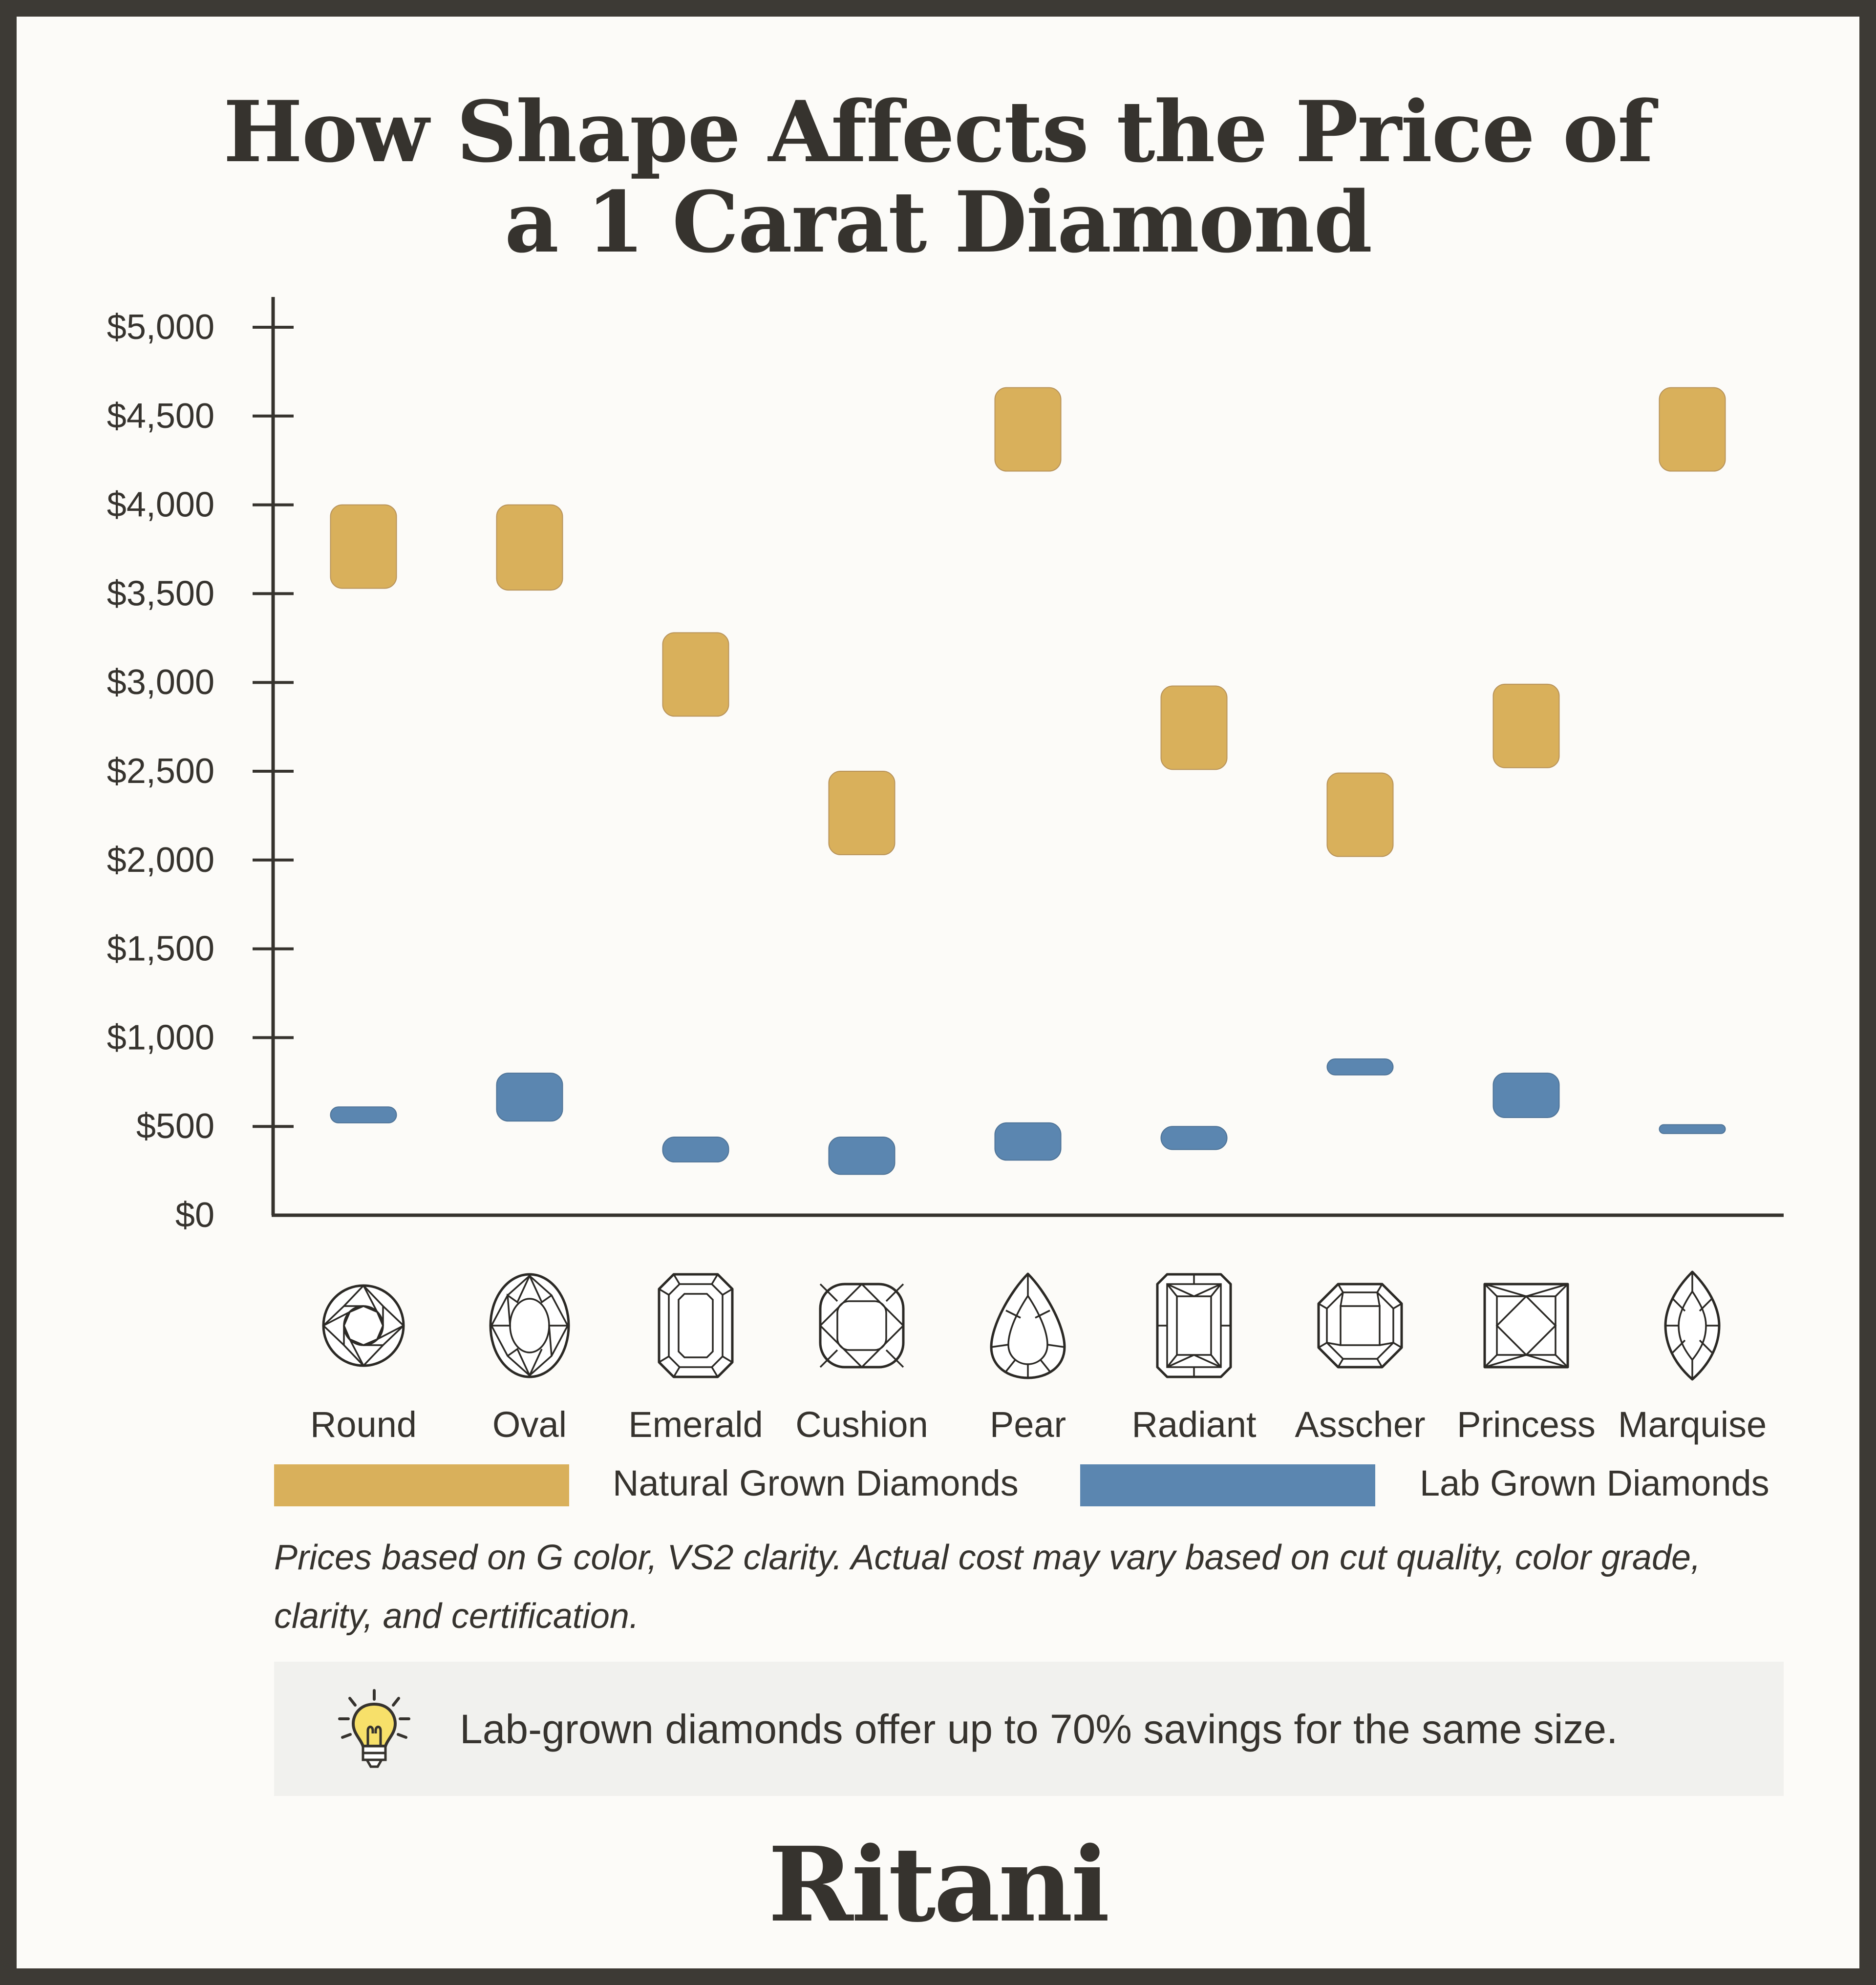 Image resolution: width=1876 pixels, height=1985 pixels. What do you see at coordinates (160, 1037) in the screenshot?
I see `y-tick-label: $1,000` at bounding box center [160, 1037].